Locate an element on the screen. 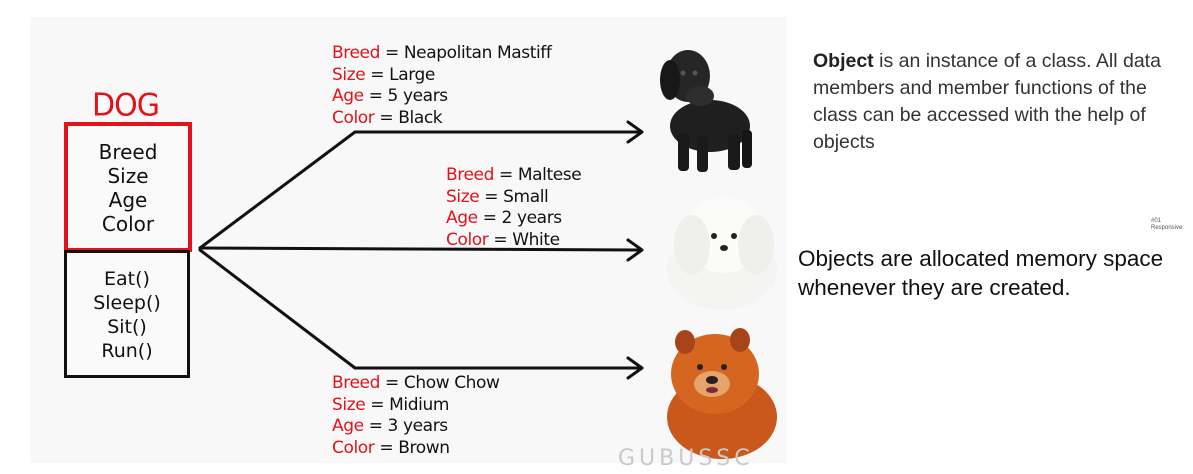 The width and height of the screenshot is (1193, 474). methods-box: Eat() Sleep() Sit() Run() is located at coordinates (127, 314).